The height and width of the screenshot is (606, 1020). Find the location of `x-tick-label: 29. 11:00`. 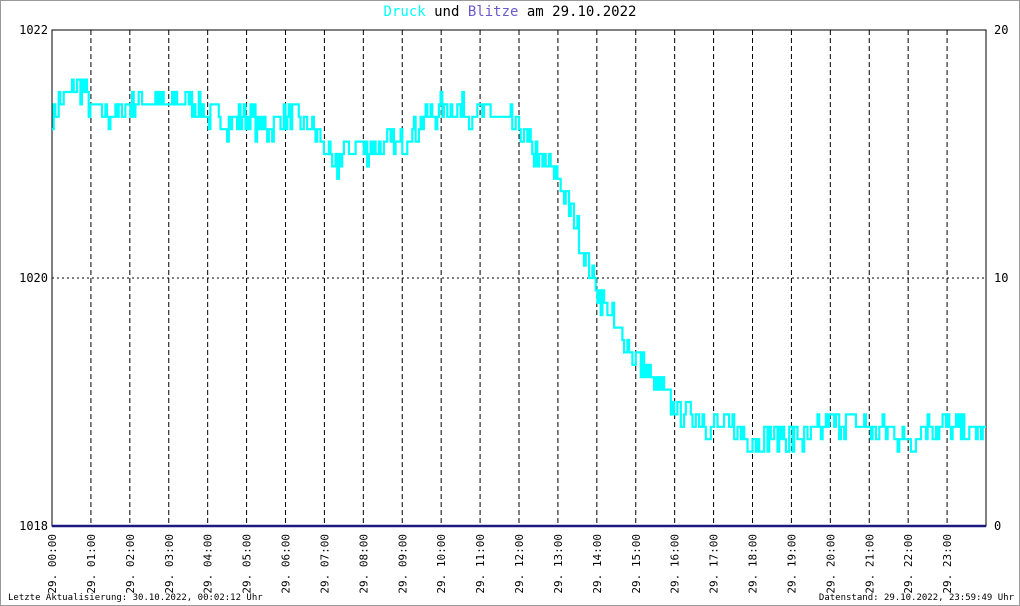

x-tick-label: 29. 11:00 is located at coordinates (480, 564).